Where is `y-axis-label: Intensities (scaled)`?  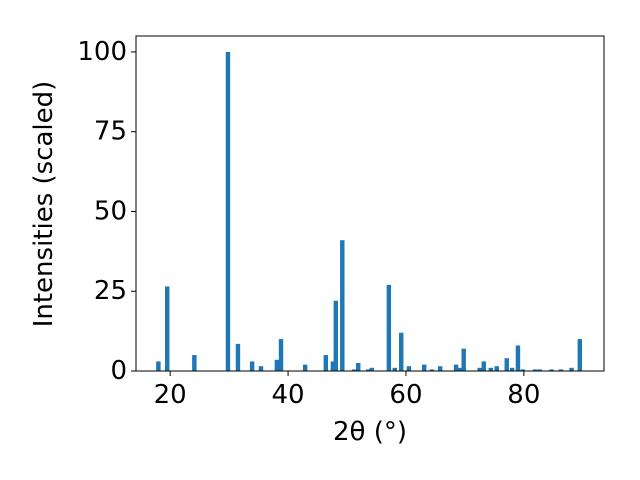
y-axis-label: Intensities (scaled) is located at coordinates (44, 204).